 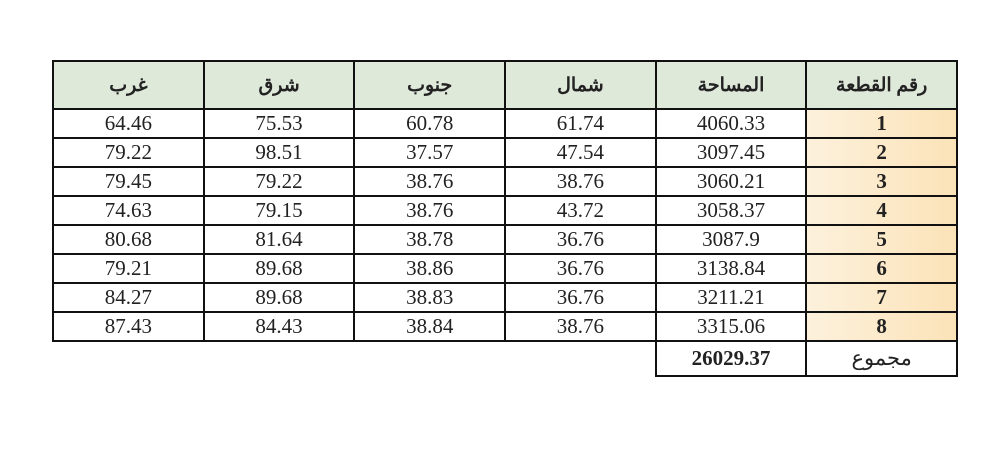 I want to click on cell-area: 3097.45, so click(x=731, y=152).